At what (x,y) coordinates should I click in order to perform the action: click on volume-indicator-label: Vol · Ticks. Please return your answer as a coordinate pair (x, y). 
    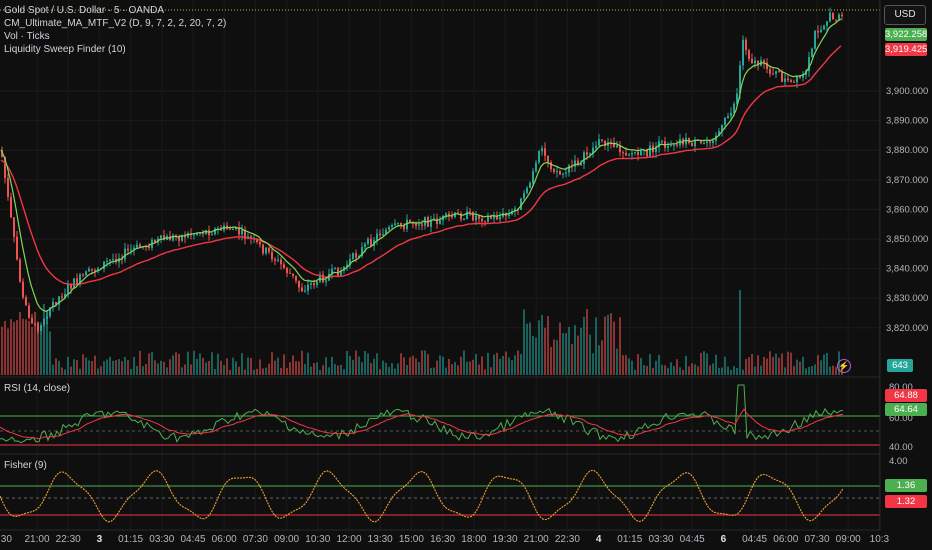
    Looking at the image, I should click on (27, 36).